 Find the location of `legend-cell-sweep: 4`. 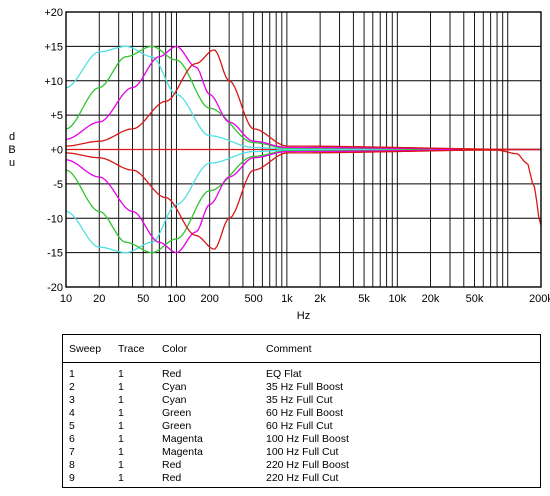

legend-cell-sweep: 4 is located at coordinates (72, 413).